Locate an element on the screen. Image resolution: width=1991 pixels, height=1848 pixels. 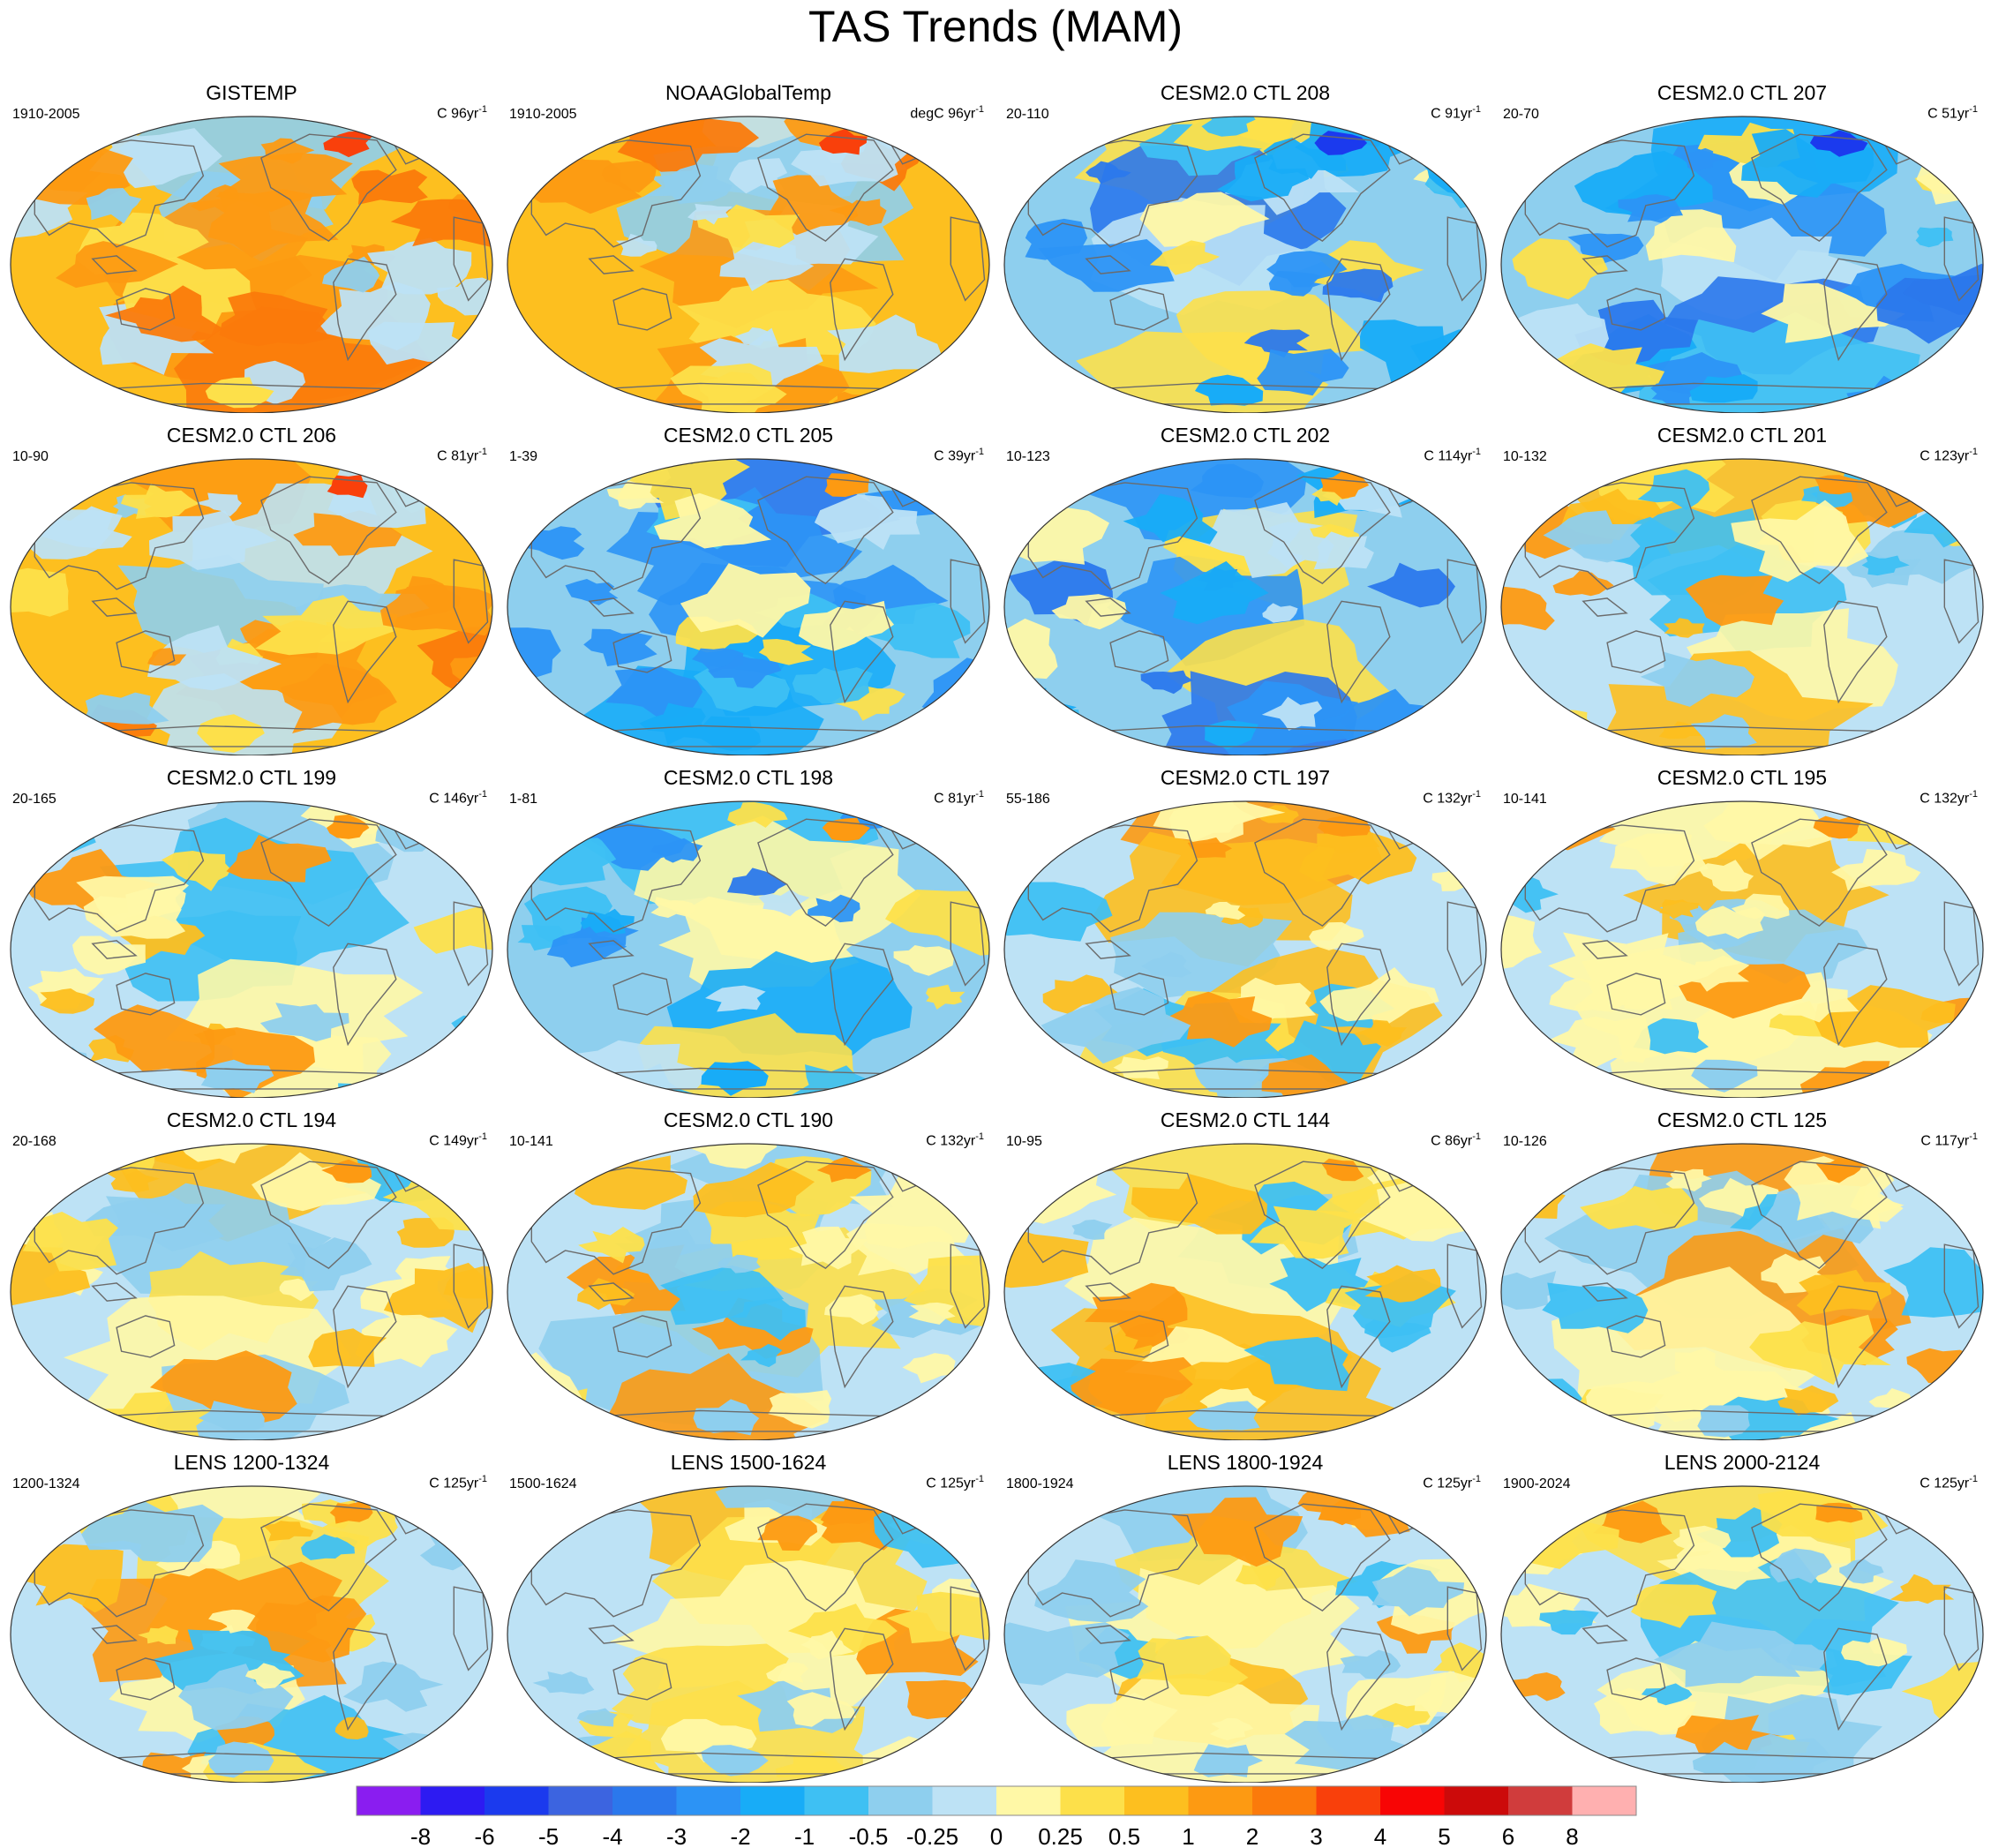
colorbar-tick-label: 0.5 is located at coordinates (1124, 1835).